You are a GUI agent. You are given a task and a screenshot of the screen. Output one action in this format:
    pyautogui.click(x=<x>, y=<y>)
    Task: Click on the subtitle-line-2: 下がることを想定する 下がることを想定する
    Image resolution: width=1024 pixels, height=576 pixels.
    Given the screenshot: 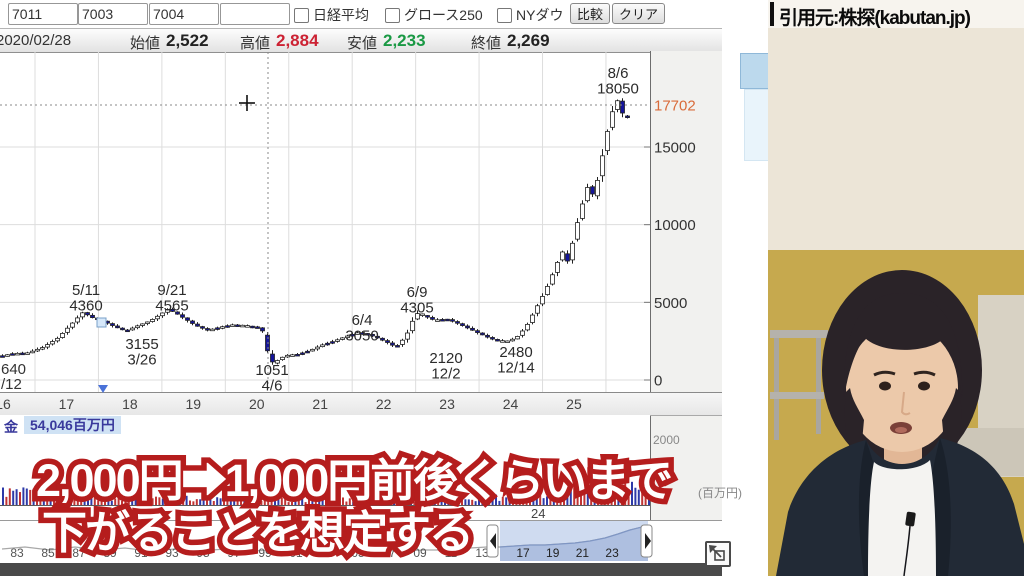 What is the action you would take?
    pyautogui.click(x=257, y=530)
    